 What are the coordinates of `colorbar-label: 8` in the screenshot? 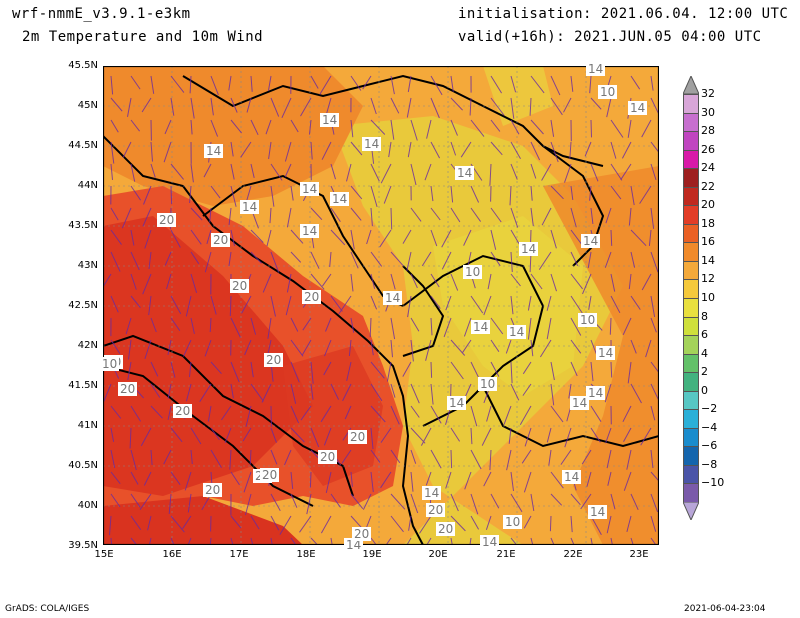 It's located at (704, 316).